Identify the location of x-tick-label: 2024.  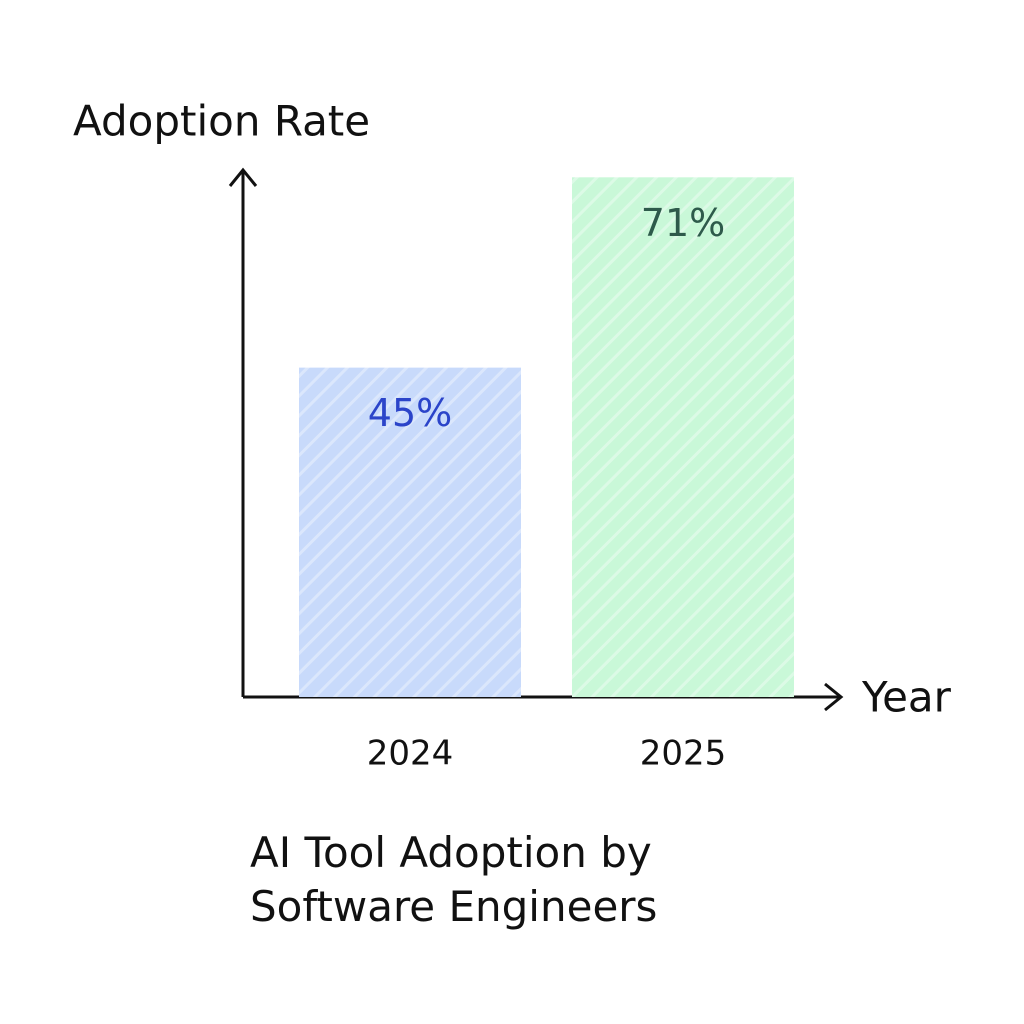
(410, 754).